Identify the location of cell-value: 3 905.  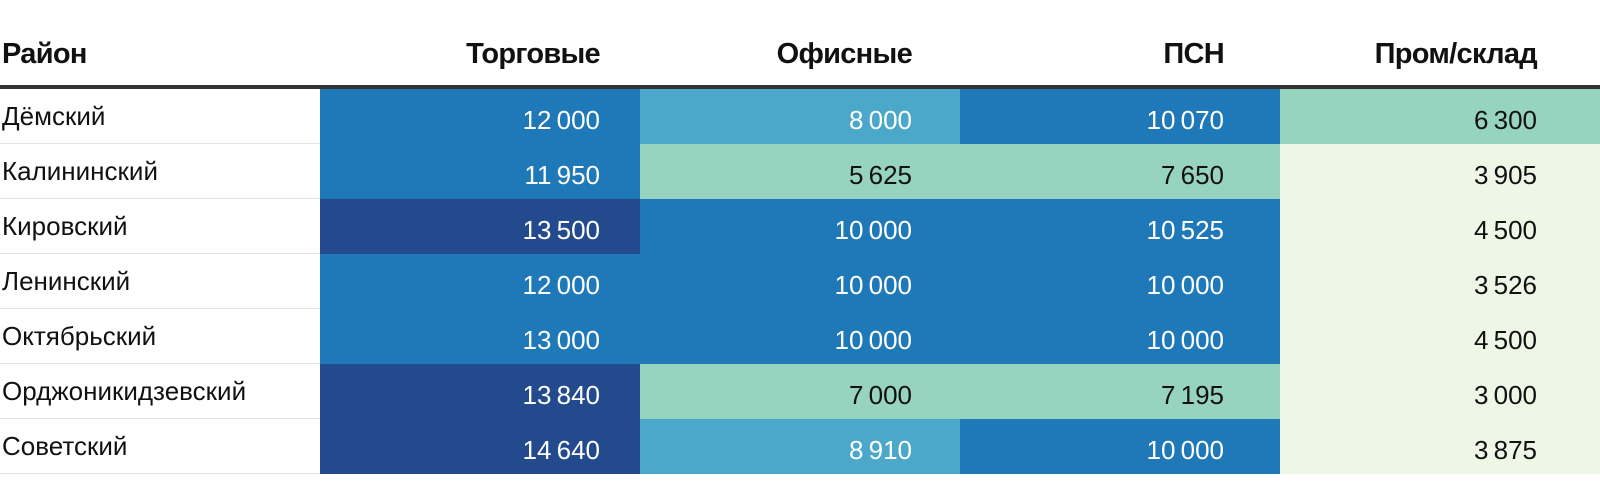
(1505, 175).